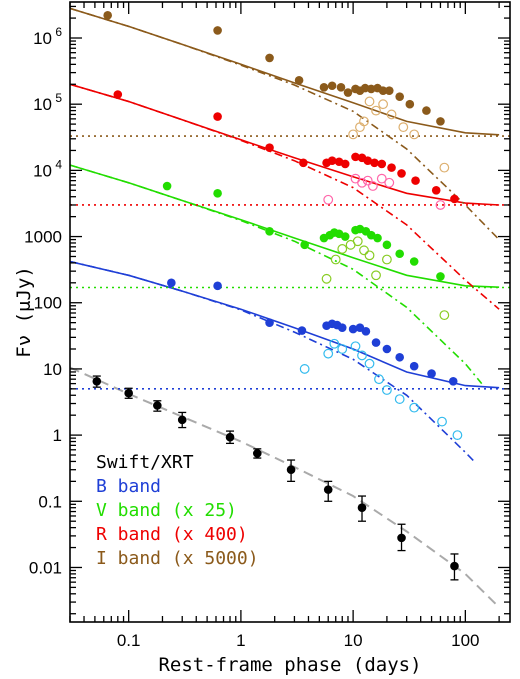  What do you see at coordinates (465, 640) in the screenshot?
I see `x-tick-label: 100` at bounding box center [465, 640].